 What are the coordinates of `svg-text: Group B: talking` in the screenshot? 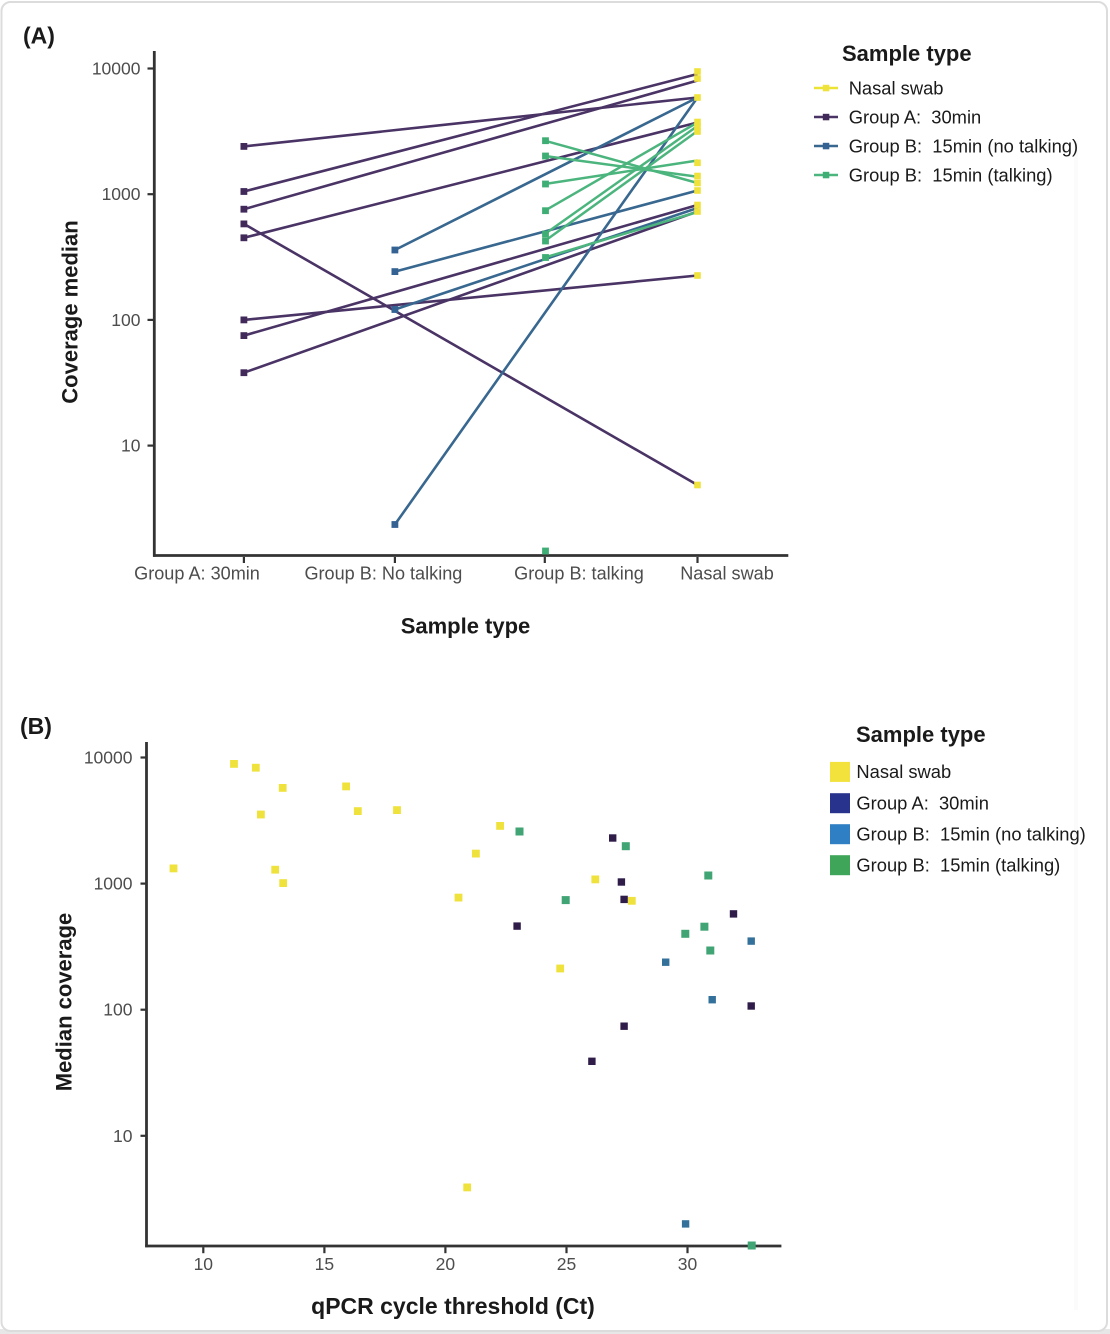 It's located at (579, 574).